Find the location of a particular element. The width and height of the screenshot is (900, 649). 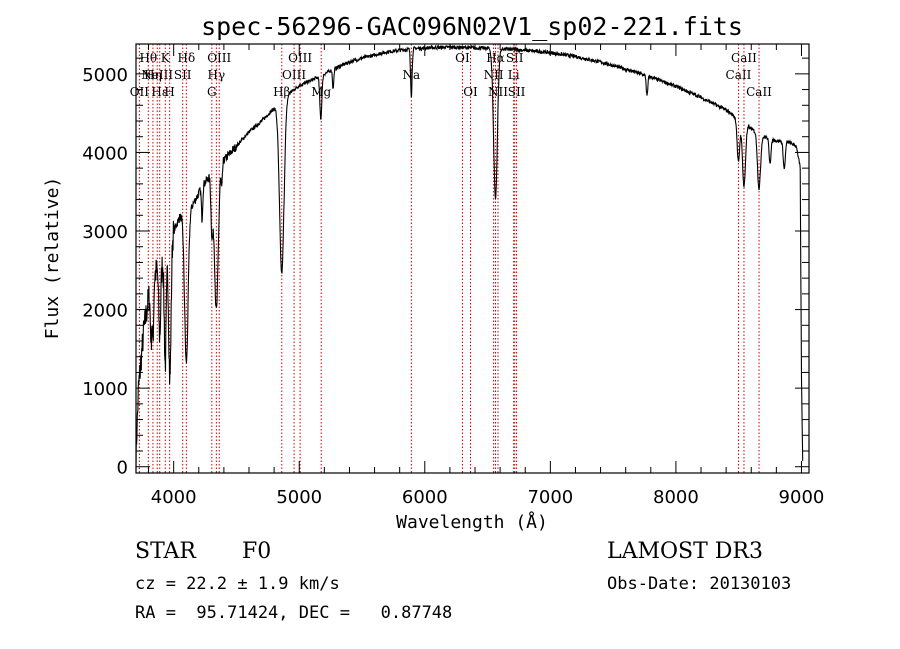

line-marker-label: Mg is located at coordinates (321, 92).